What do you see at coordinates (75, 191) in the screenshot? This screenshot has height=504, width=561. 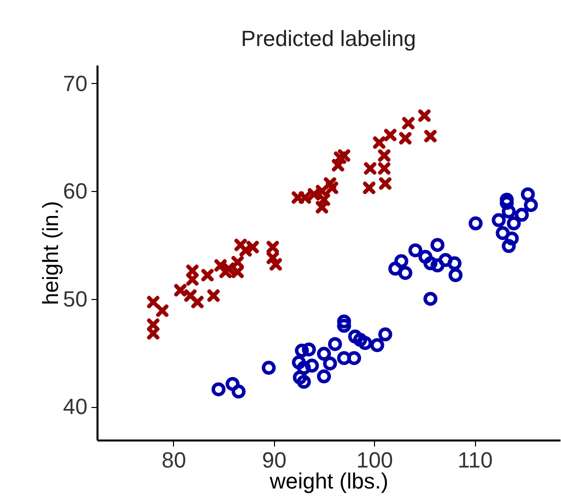 I see `y-tick-label: 60` at bounding box center [75, 191].